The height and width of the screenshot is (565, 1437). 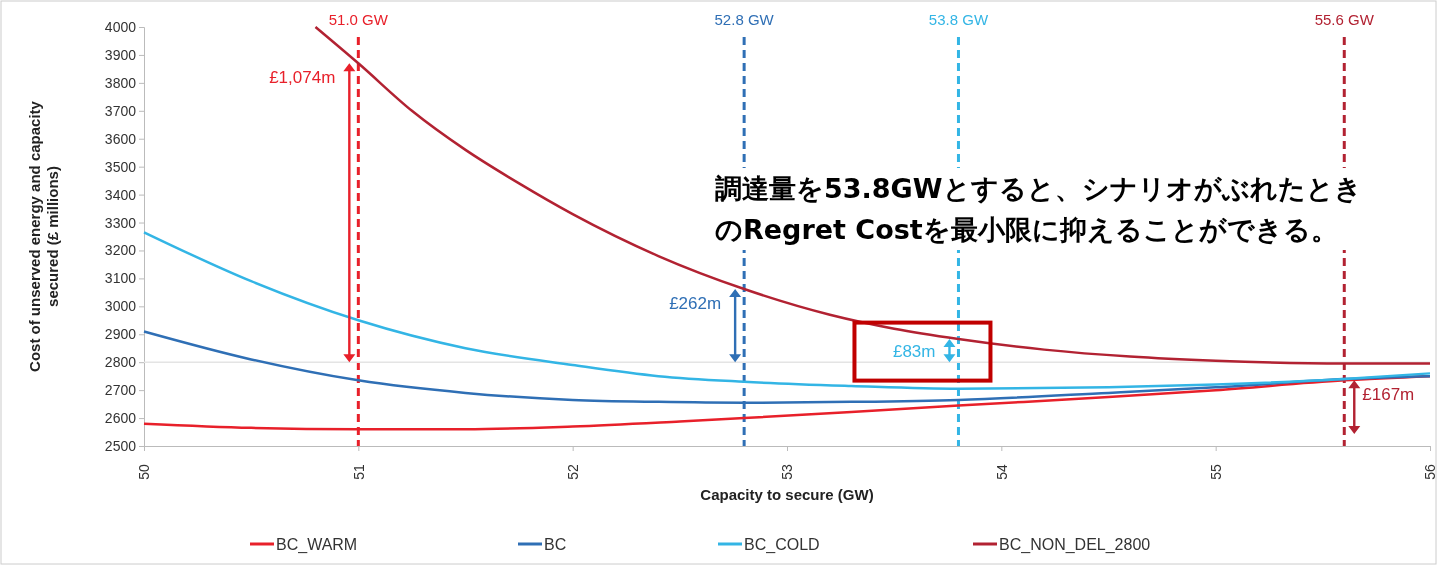 What do you see at coordinates (317, 545) in the screenshot?
I see `legend-label: BC_WARM` at bounding box center [317, 545].